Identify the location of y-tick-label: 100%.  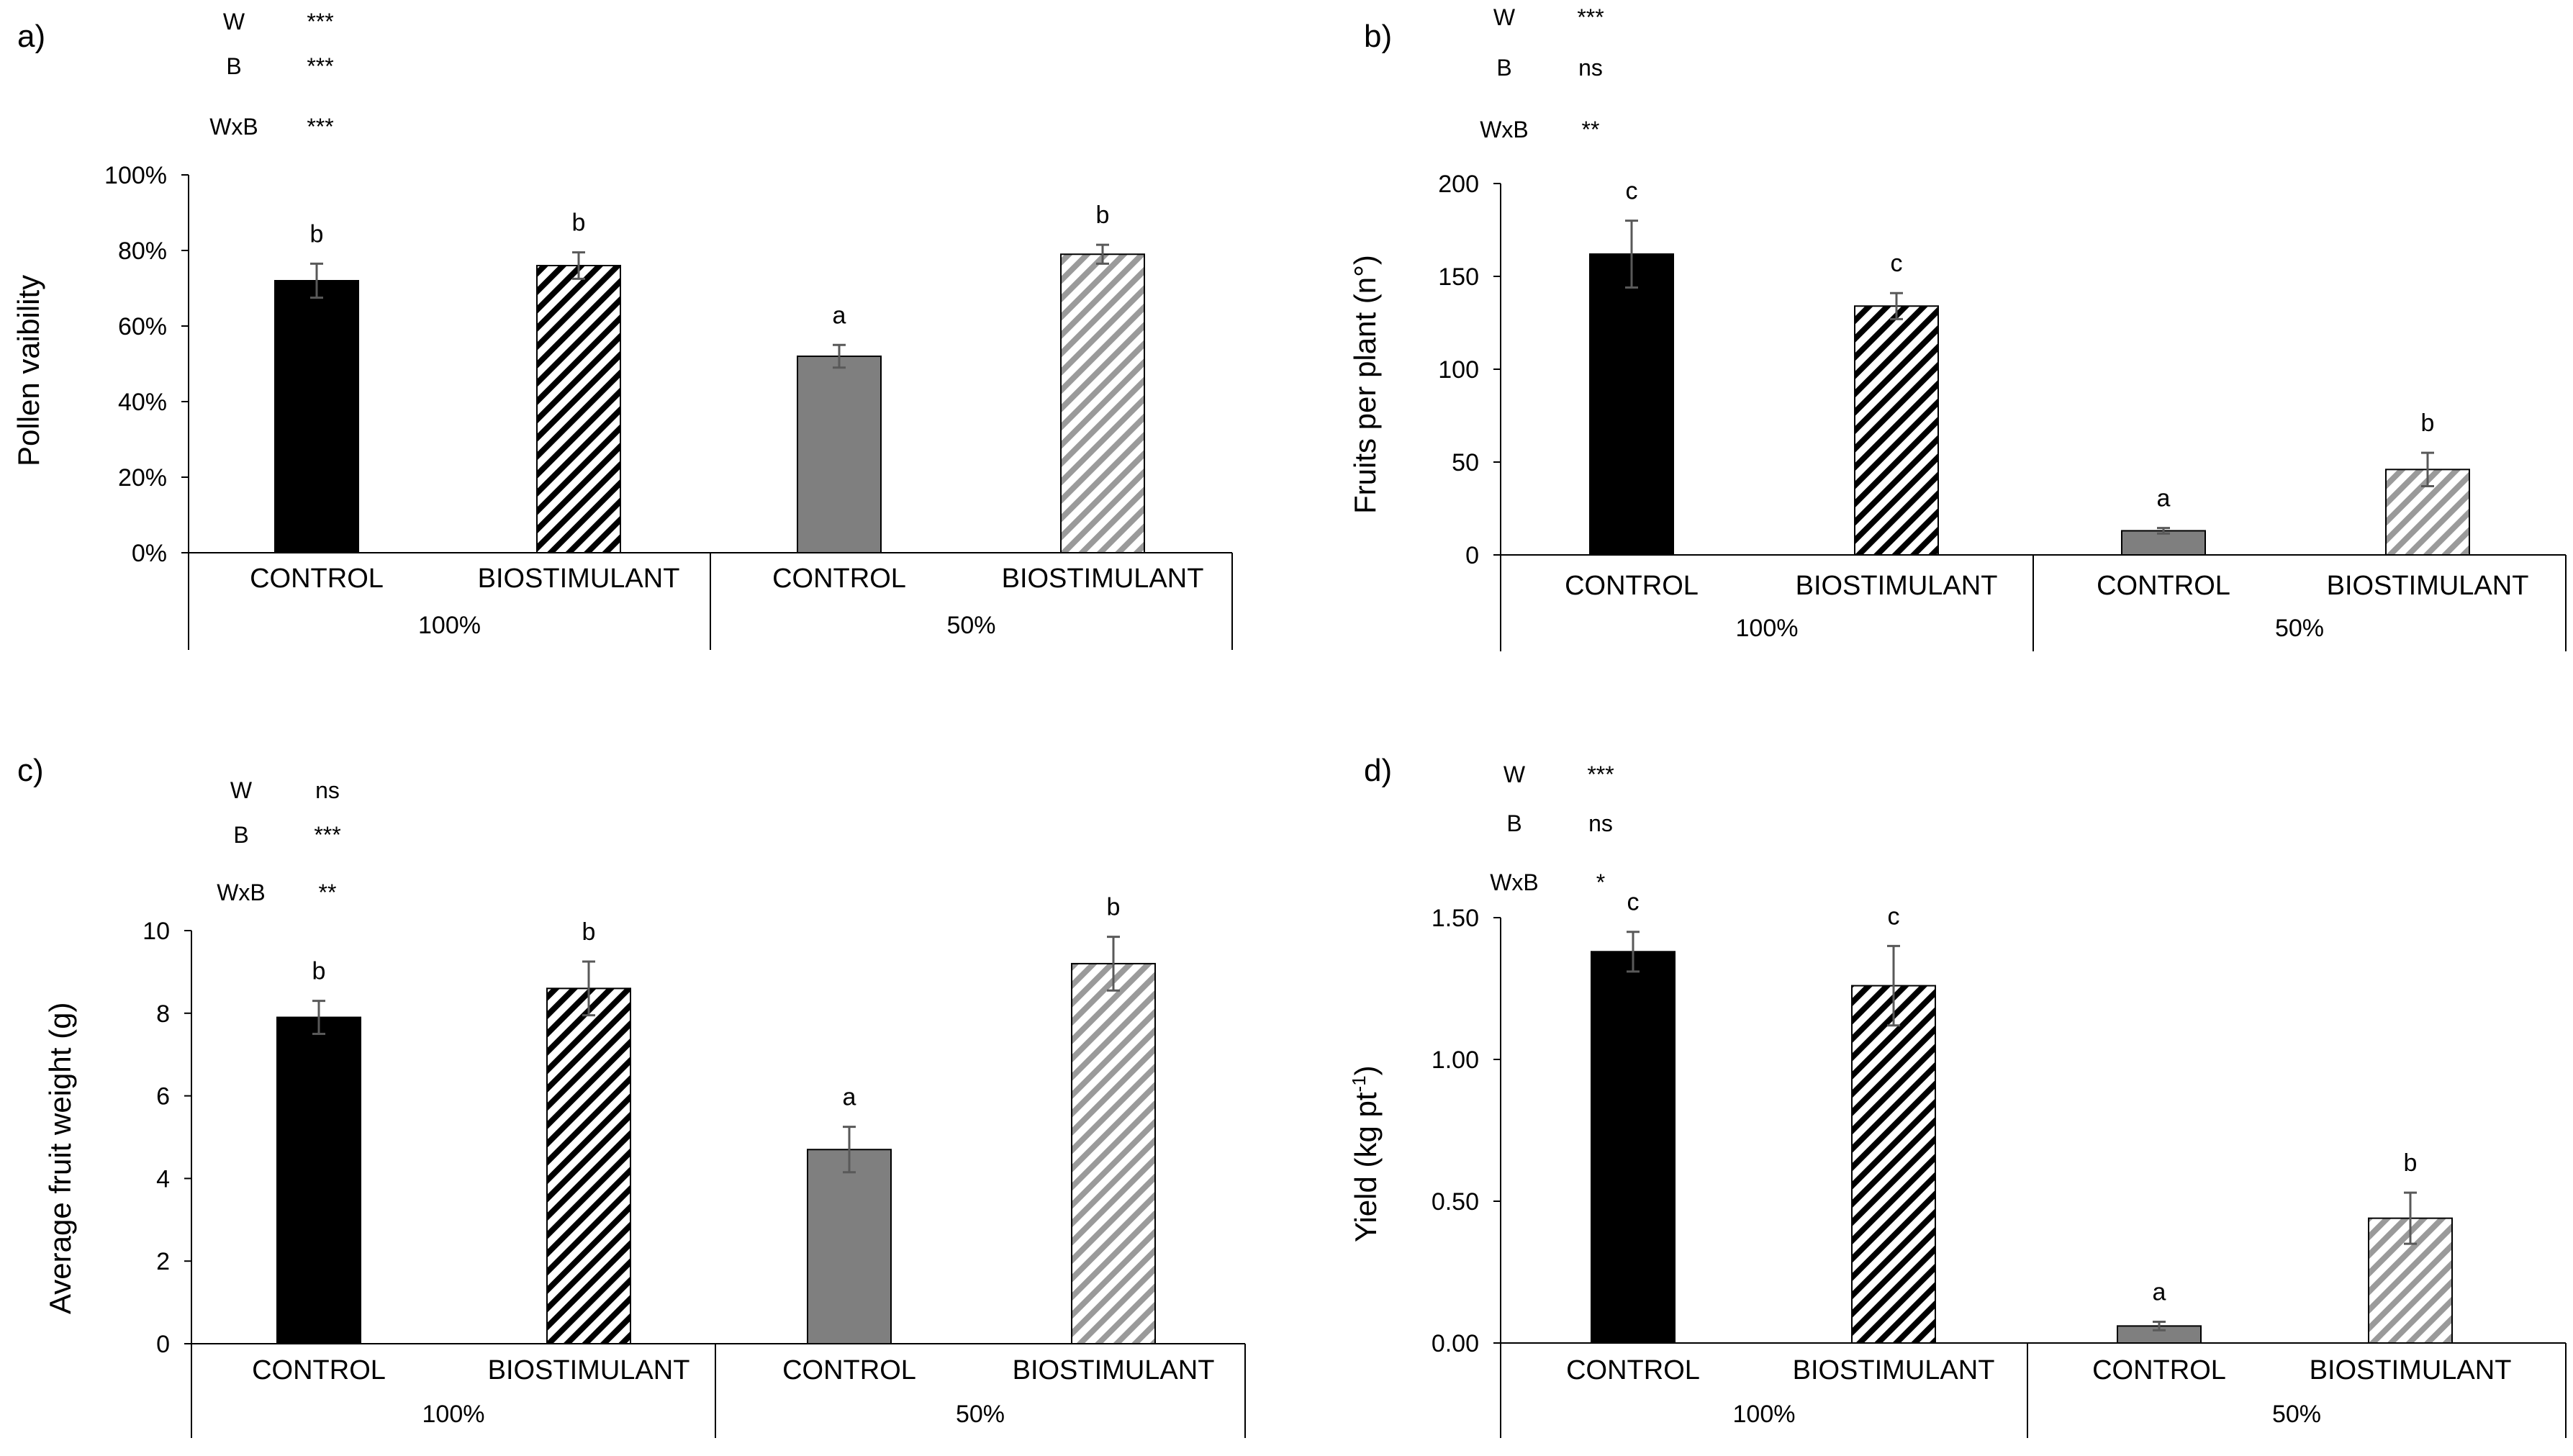
(135, 175).